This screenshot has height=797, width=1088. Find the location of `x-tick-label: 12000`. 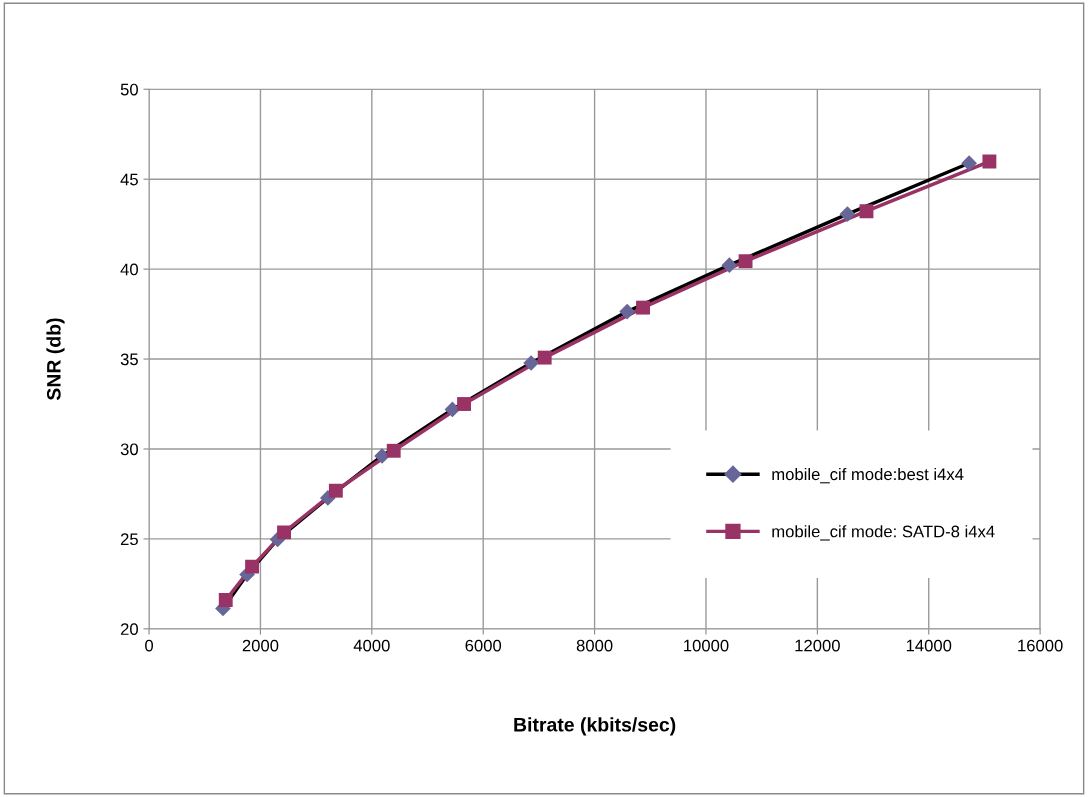

x-tick-label: 12000 is located at coordinates (817, 645).